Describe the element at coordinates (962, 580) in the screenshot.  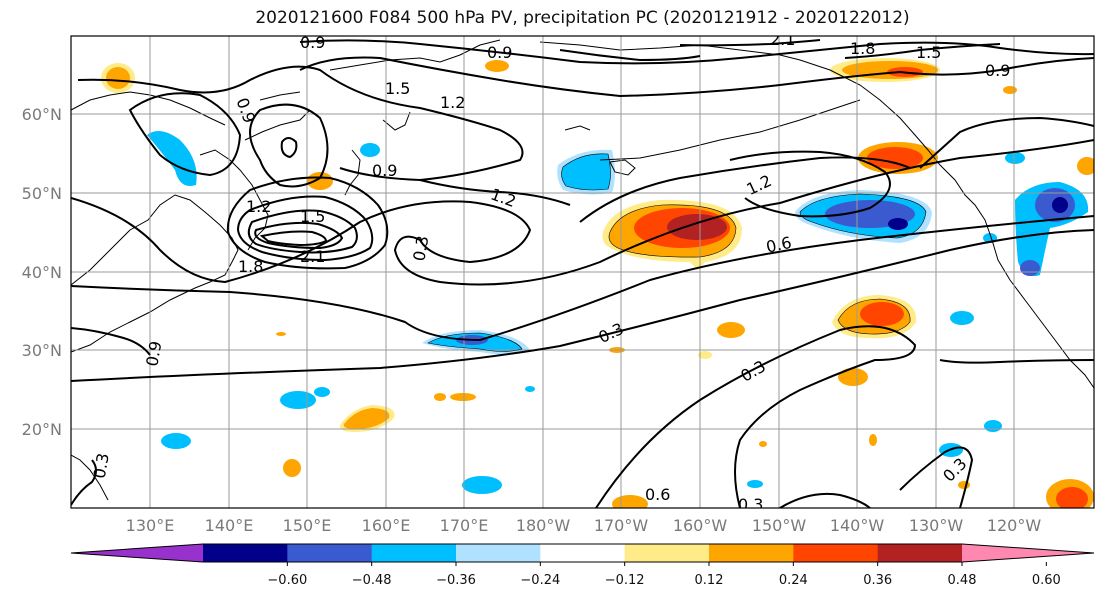
I see `colorbar-tick-label: 0.48` at that location.